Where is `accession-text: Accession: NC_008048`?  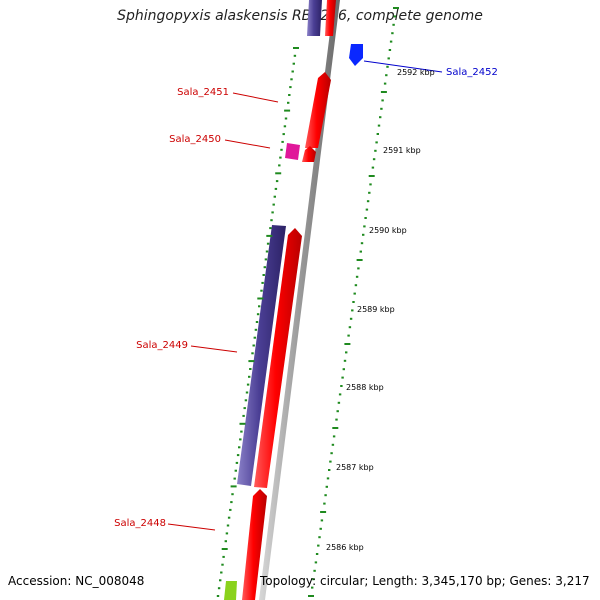 accession-text: Accession: NC_008048 is located at coordinates (76, 581).